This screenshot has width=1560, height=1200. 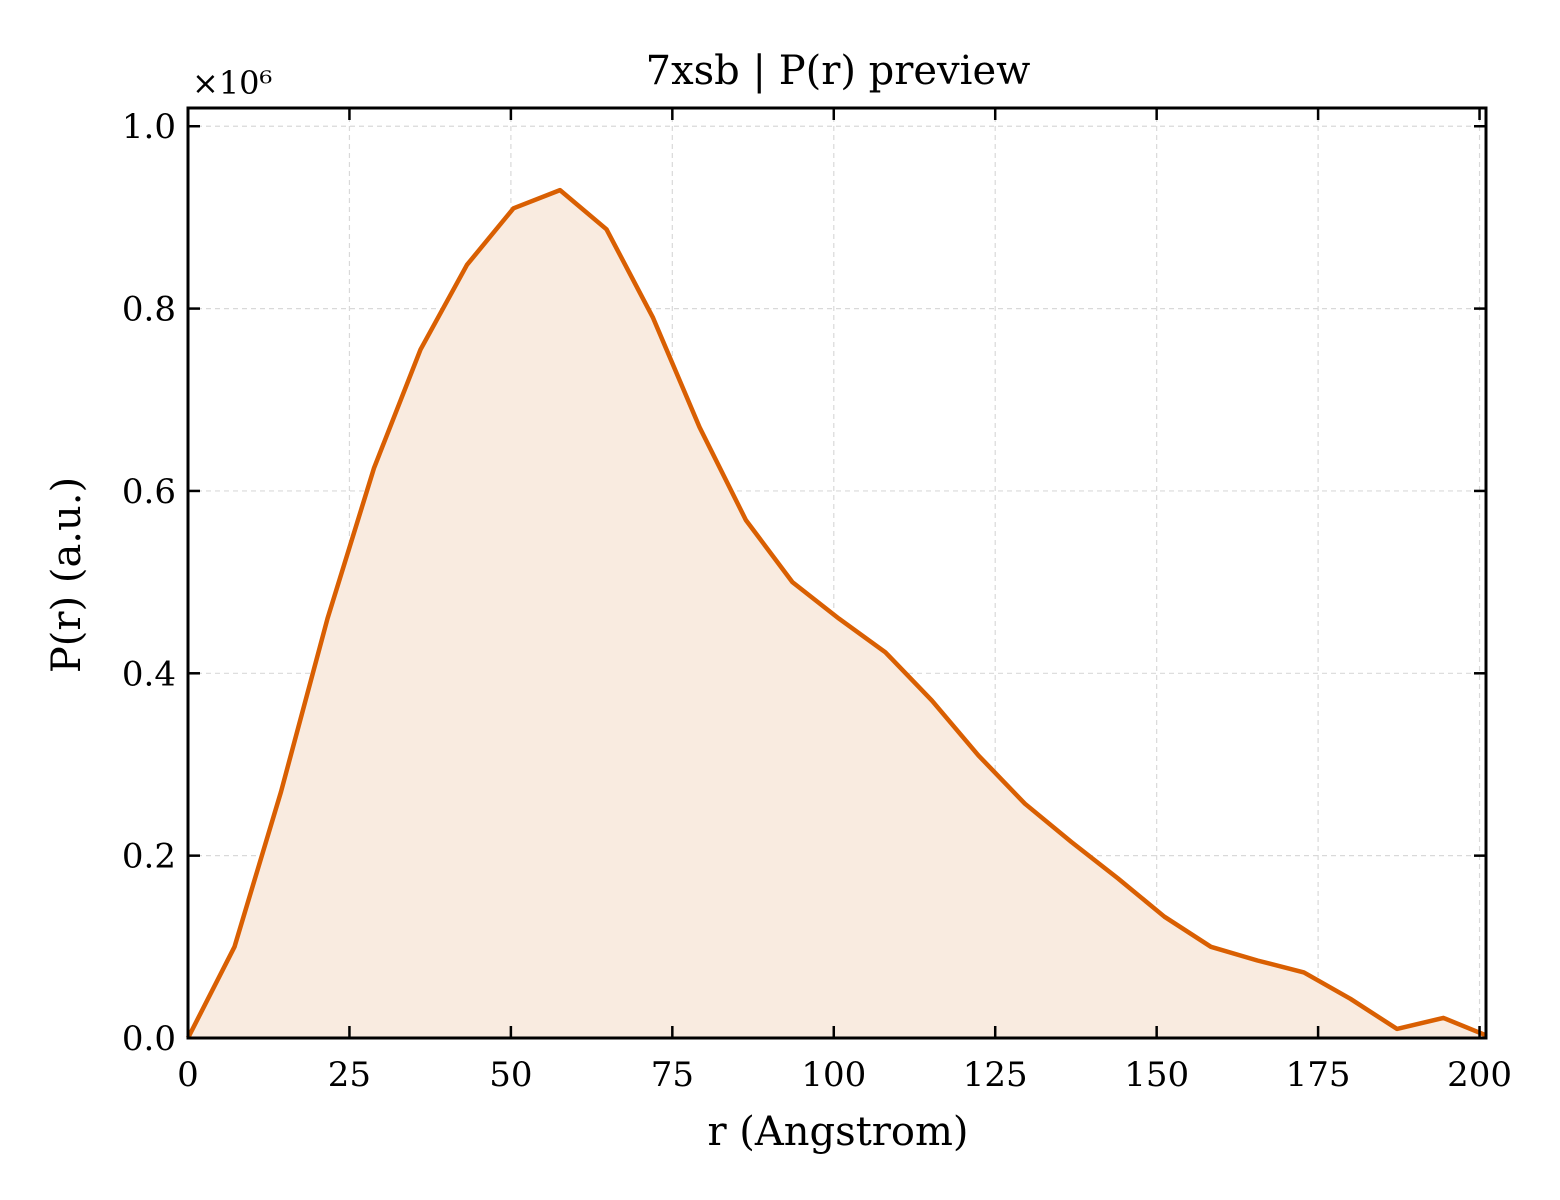 What do you see at coordinates (510, 1075) in the screenshot?
I see `x-tick-label: 50` at bounding box center [510, 1075].